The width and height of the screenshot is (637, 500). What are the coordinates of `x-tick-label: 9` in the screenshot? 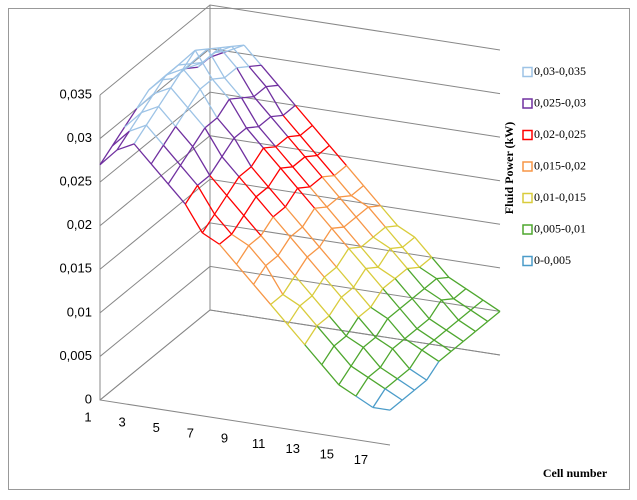 It's located at (224, 438).